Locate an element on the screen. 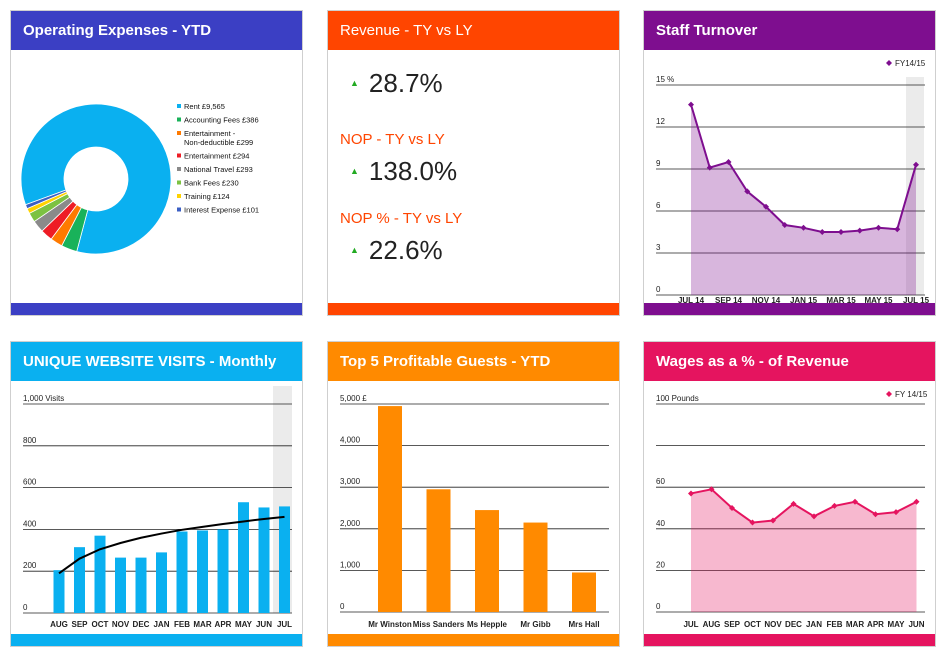 Image resolution: width=947 pixels, height=664 pixels. x-tick-label: JUL 14 is located at coordinates (691, 300).